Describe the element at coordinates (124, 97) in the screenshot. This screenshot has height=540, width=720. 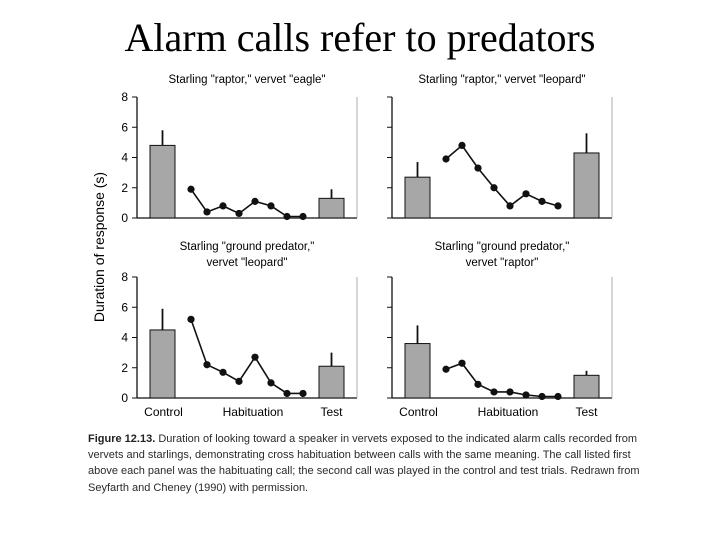
I see `panel-1-y-tick-label: 8` at that location.